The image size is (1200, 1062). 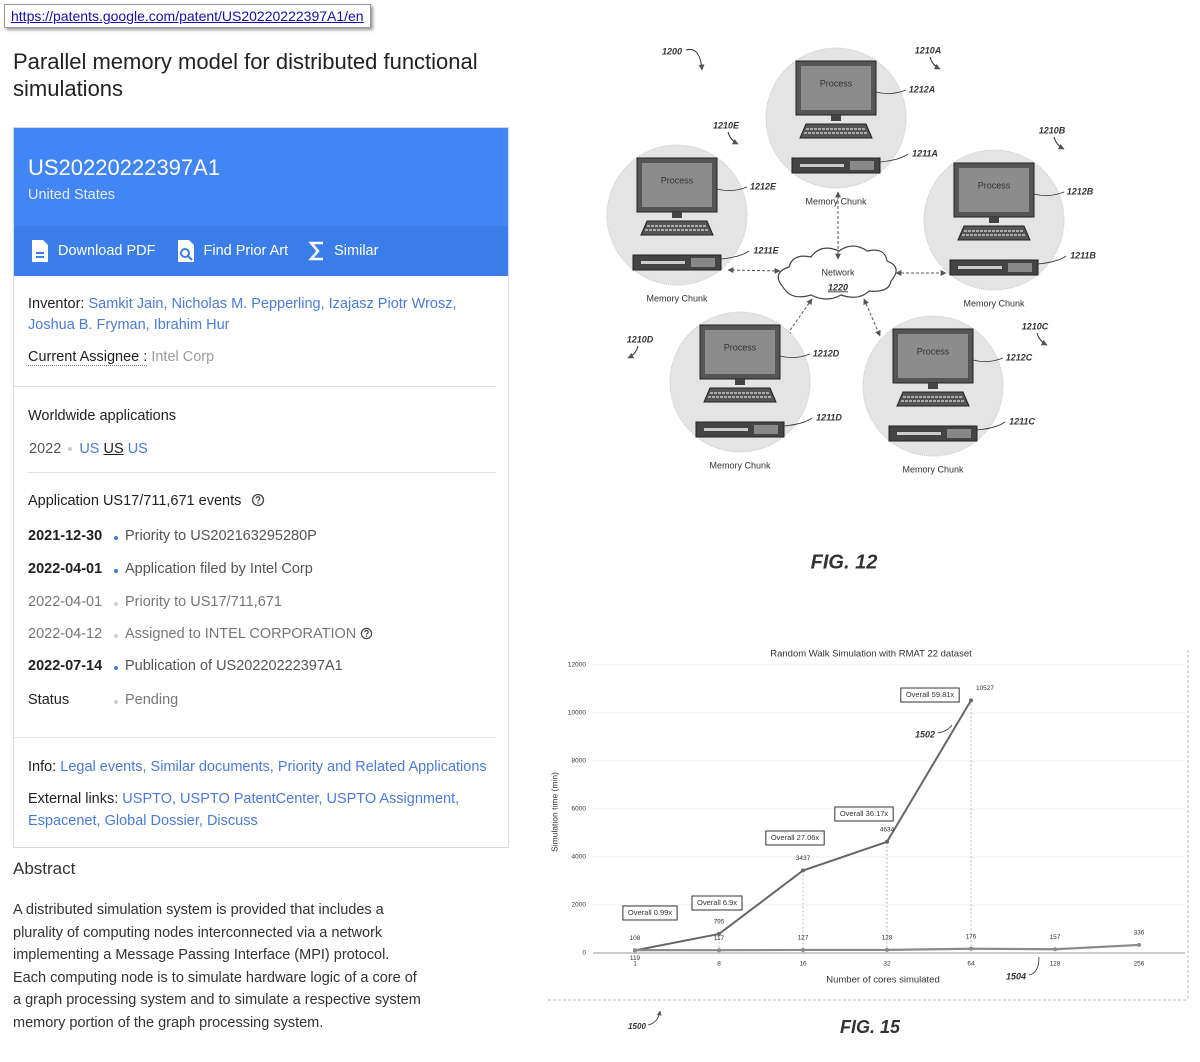 What do you see at coordinates (1139, 964) in the screenshot?
I see `x-tick-label: 256` at bounding box center [1139, 964].